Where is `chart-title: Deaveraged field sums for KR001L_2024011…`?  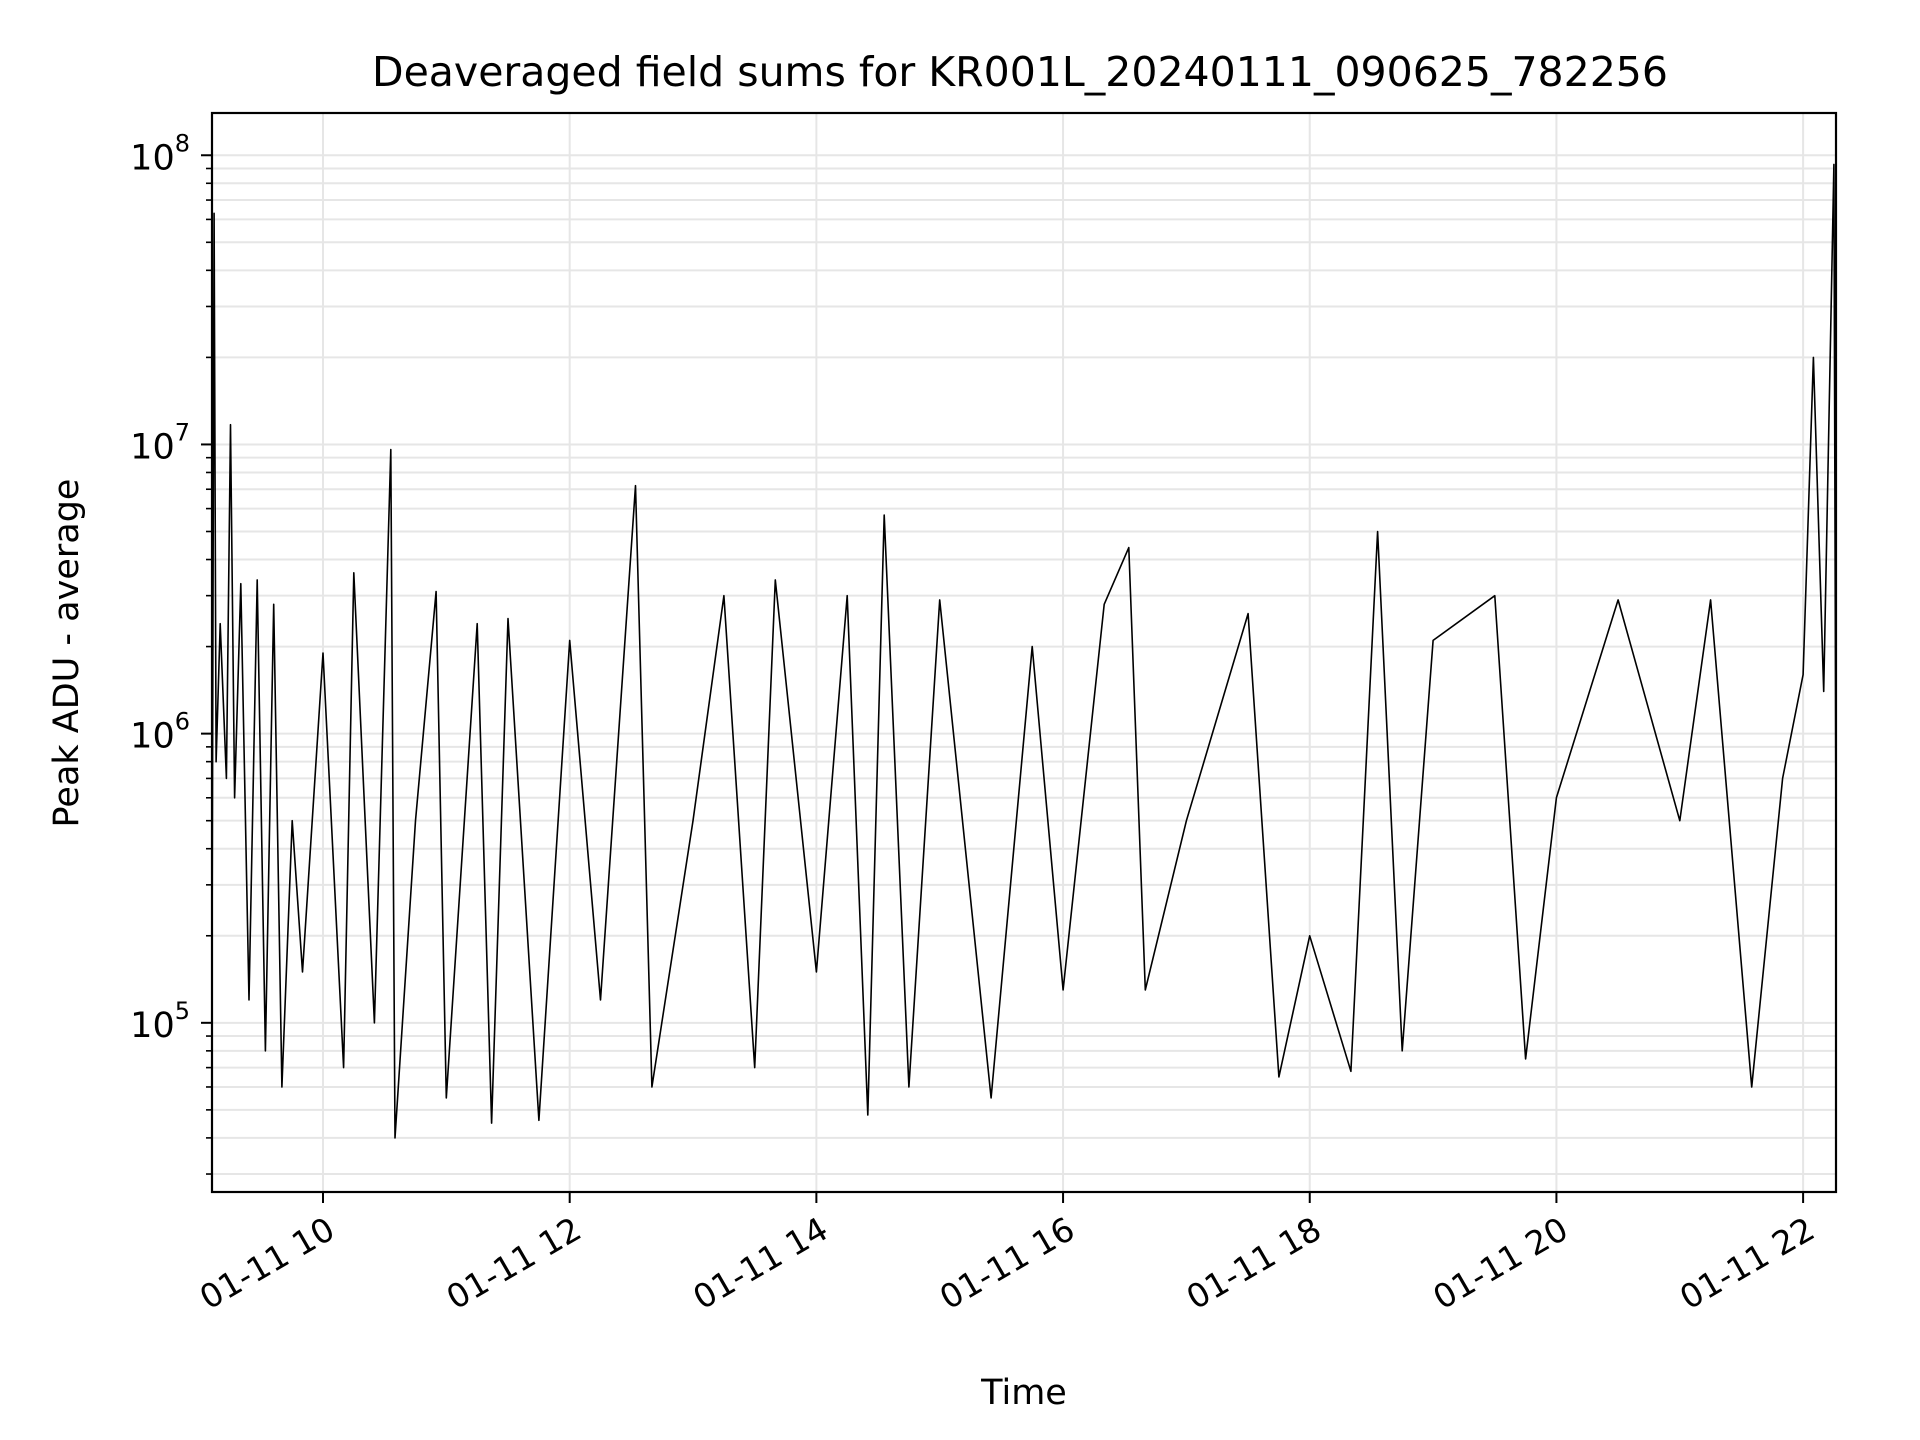 chart-title: Deaveraged field sums for KR001L_2024011… is located at coordinates (1020, 72).